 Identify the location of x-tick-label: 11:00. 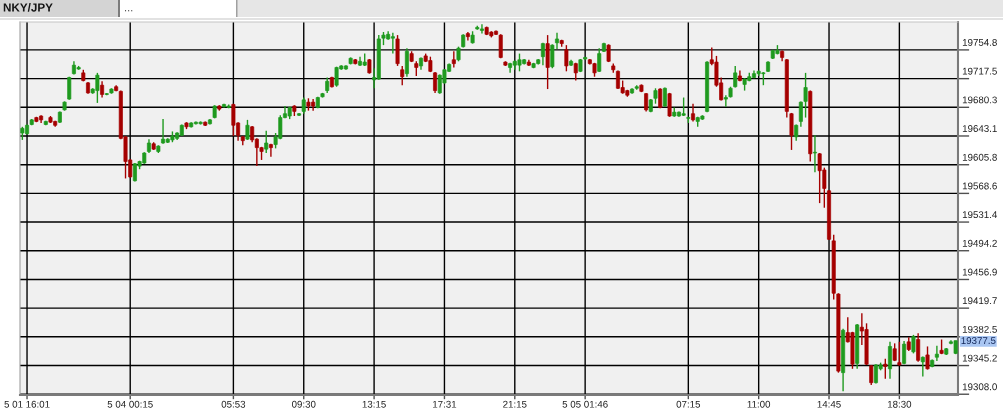
(759, 404).